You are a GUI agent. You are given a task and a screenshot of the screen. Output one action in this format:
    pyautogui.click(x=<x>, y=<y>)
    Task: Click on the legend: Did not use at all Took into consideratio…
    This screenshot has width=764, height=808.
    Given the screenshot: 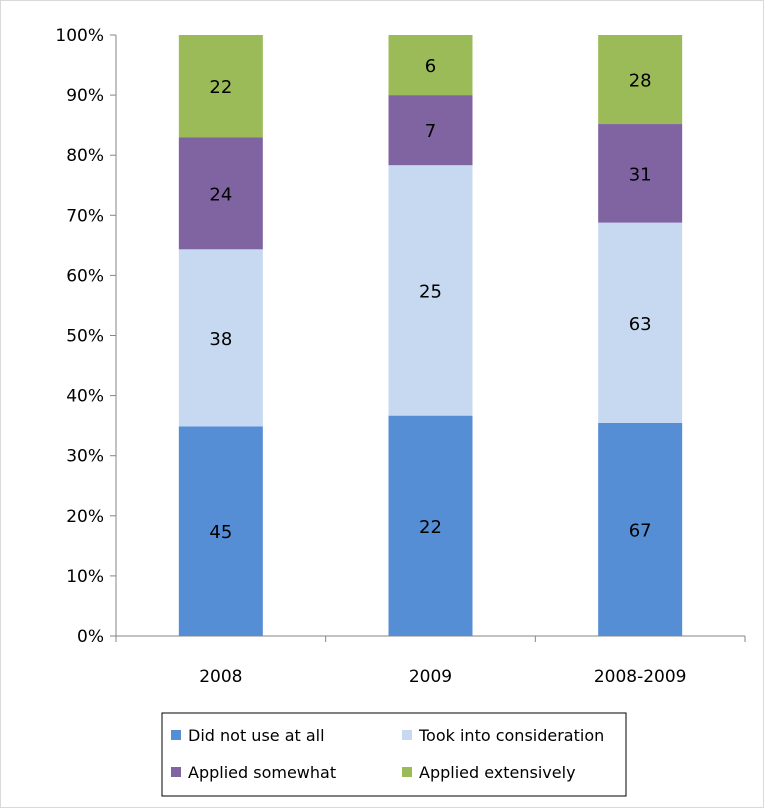 What is the action you would take?
    pyautogui.click(x=394, y=754)
    